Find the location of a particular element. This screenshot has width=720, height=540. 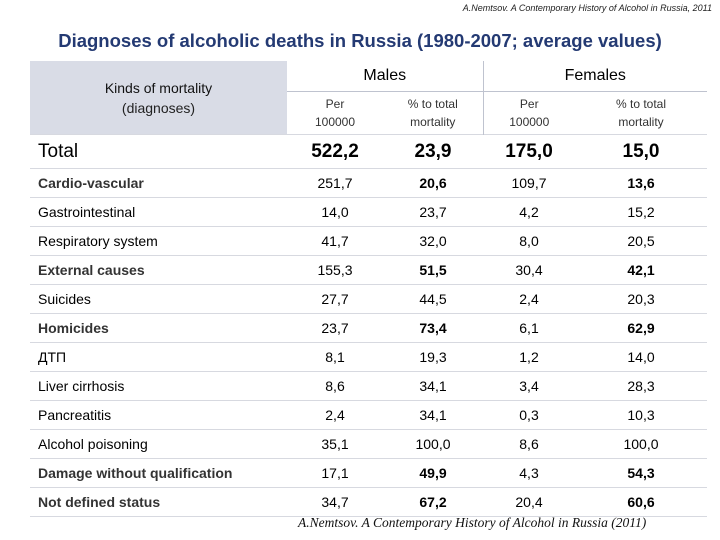

females-per-value: 30,4 is located at coordinates (529, 270).